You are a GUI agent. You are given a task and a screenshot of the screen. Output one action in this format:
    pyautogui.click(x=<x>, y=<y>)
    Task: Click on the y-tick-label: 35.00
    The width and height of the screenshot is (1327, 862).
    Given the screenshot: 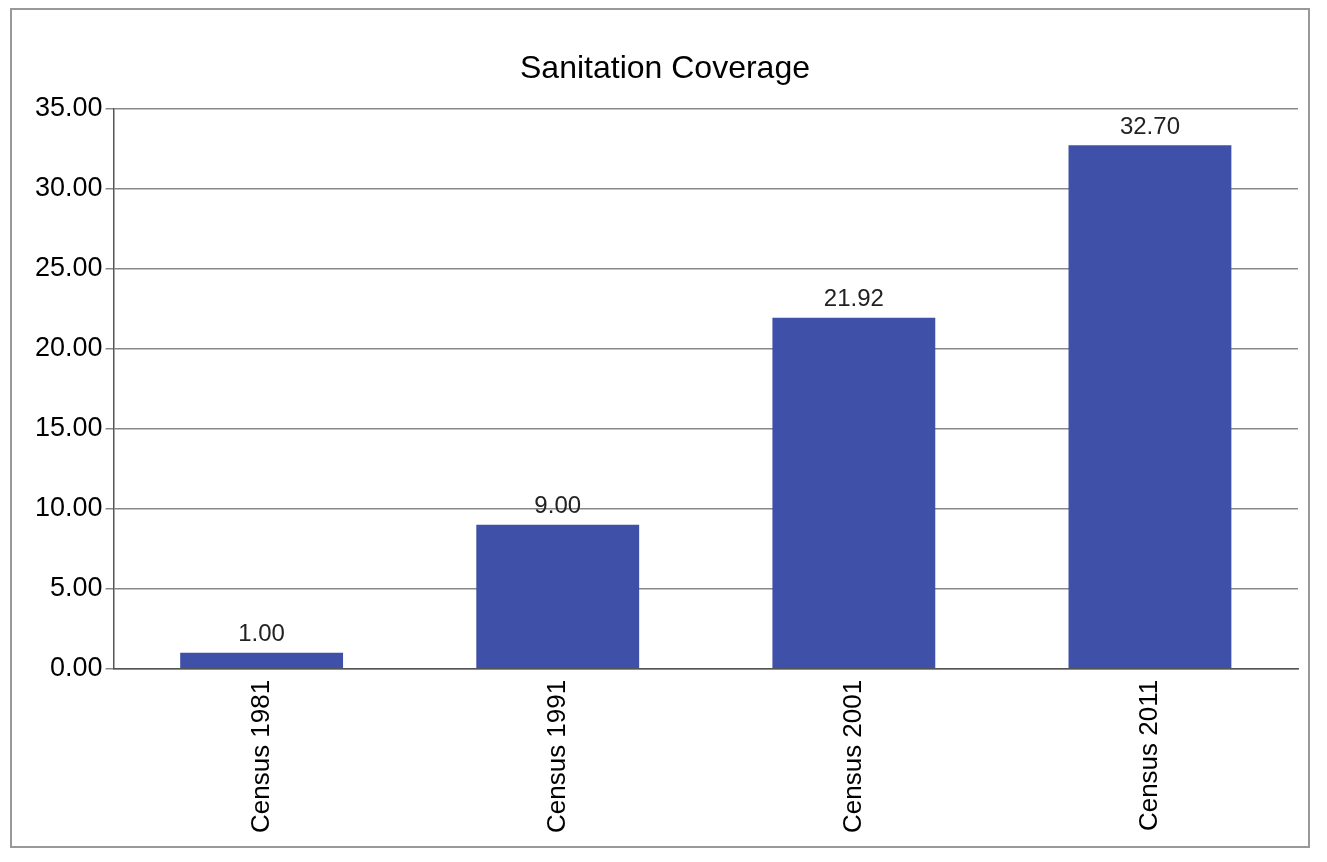 What is the action you would take?
    pyautogui.click(x=68, y=106)
    